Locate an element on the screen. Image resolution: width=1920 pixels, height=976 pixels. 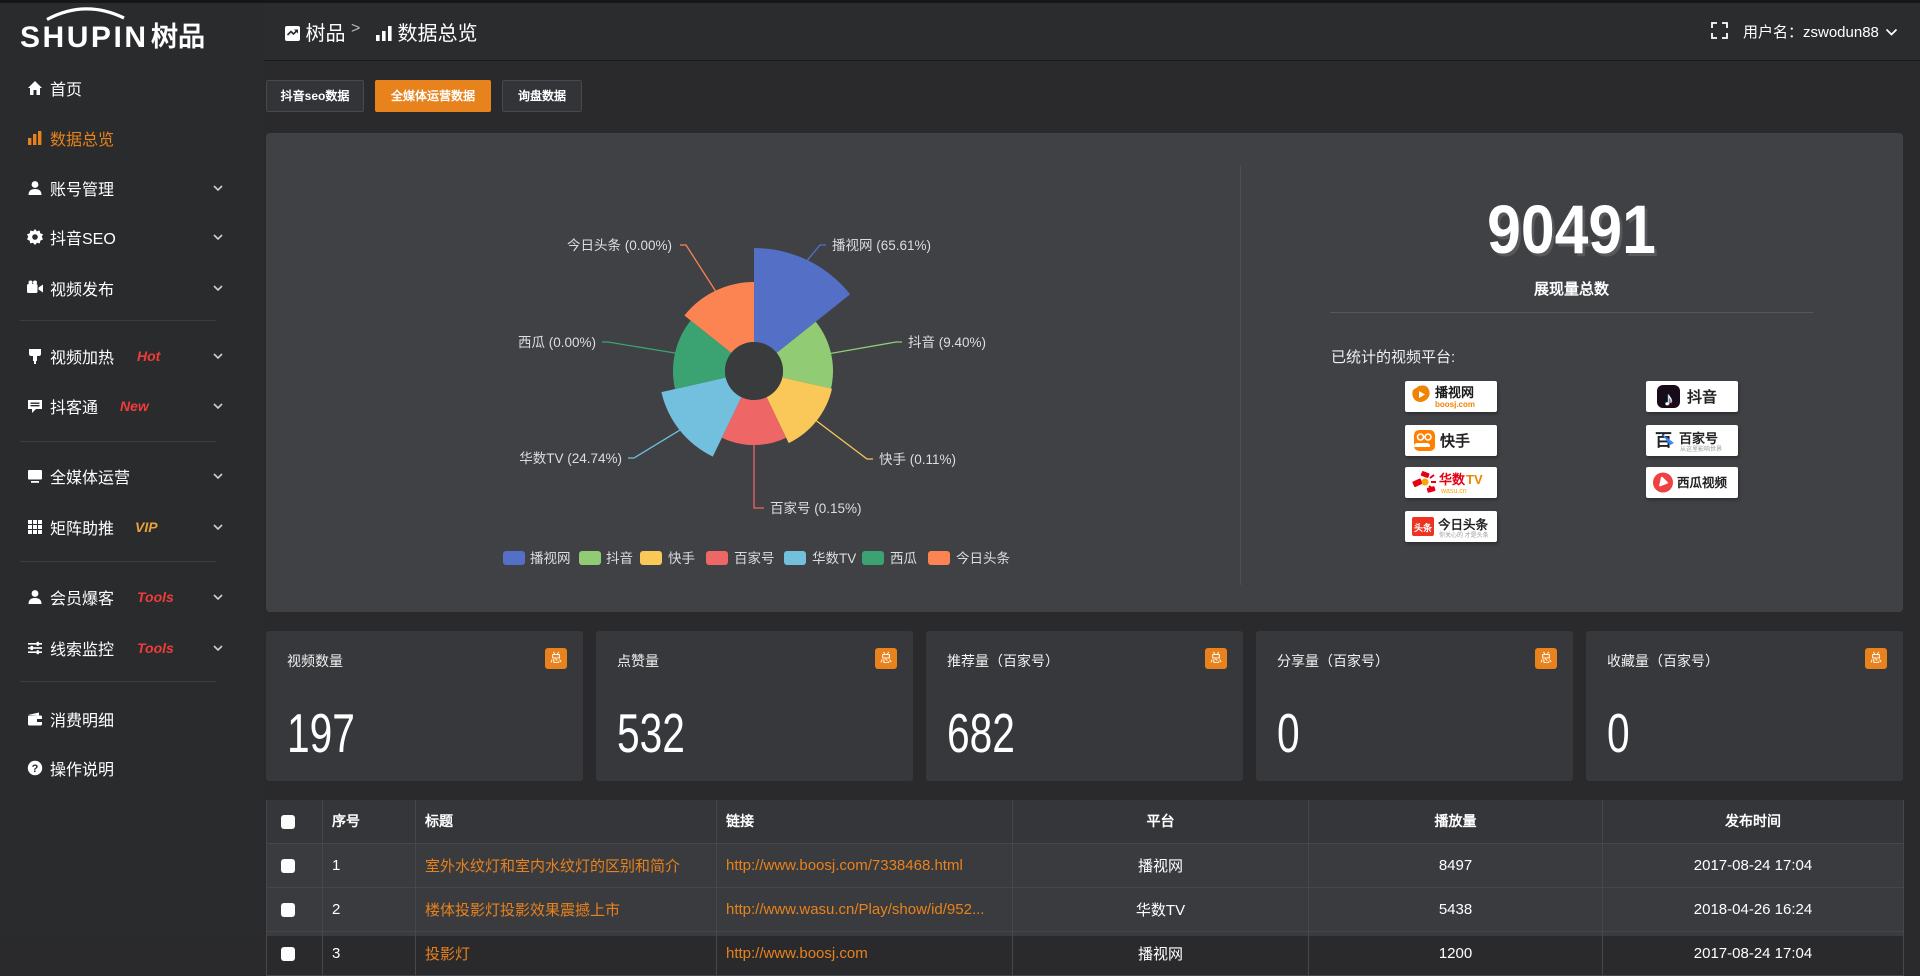
svg-text: 华数TV is located at coordinates (834, 558).